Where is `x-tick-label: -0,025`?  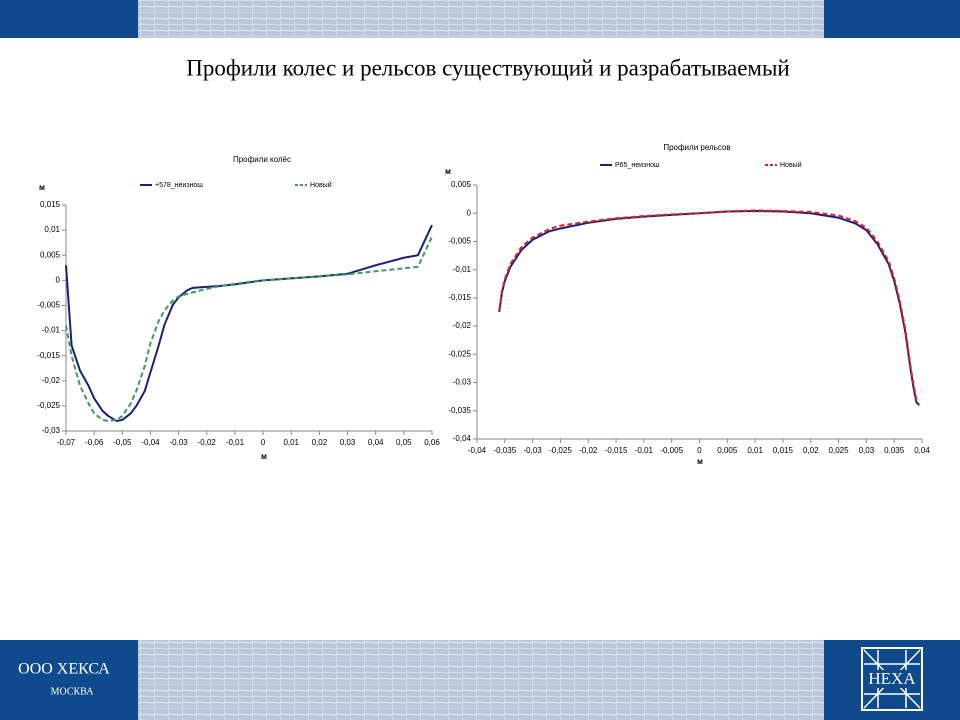
x-tick-label: -0,025 is located at coordinates (560, 450).